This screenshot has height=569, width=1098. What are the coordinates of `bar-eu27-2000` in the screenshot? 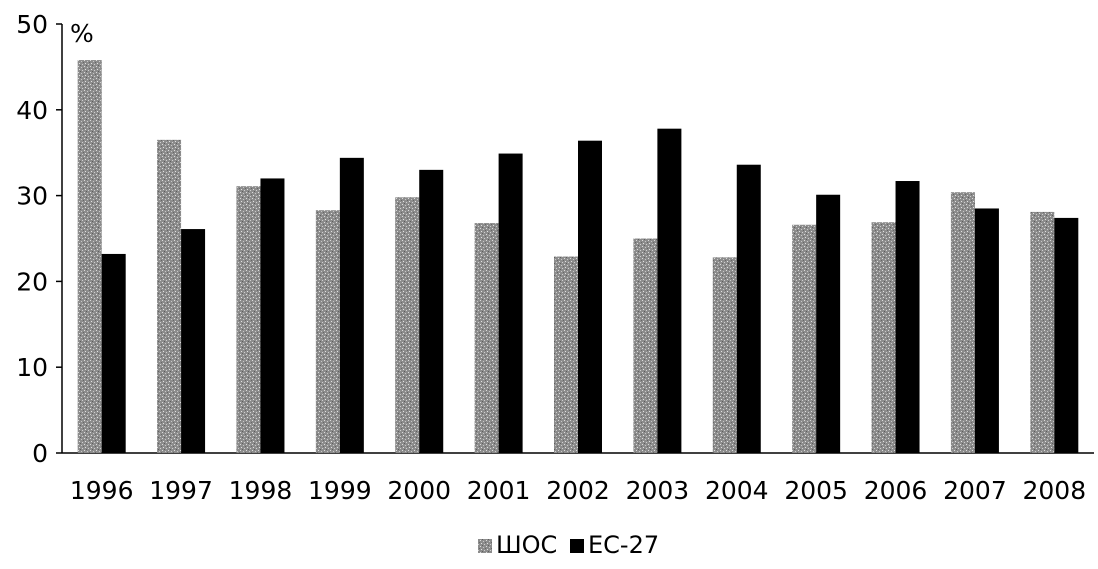 It's located at (431, 311).